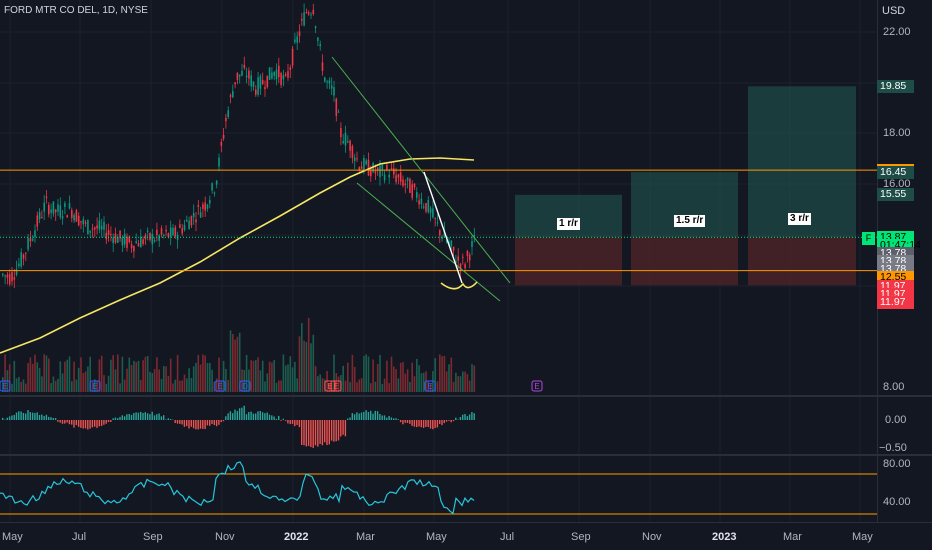  I want to click on rr-label: 3 r/r, so click(799, 219).